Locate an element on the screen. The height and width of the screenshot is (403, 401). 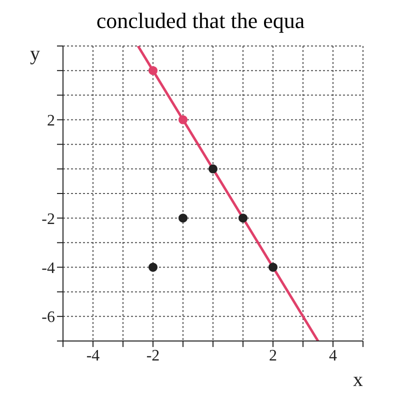
y-tick-label: -6 is located at coordinates (48, 317).